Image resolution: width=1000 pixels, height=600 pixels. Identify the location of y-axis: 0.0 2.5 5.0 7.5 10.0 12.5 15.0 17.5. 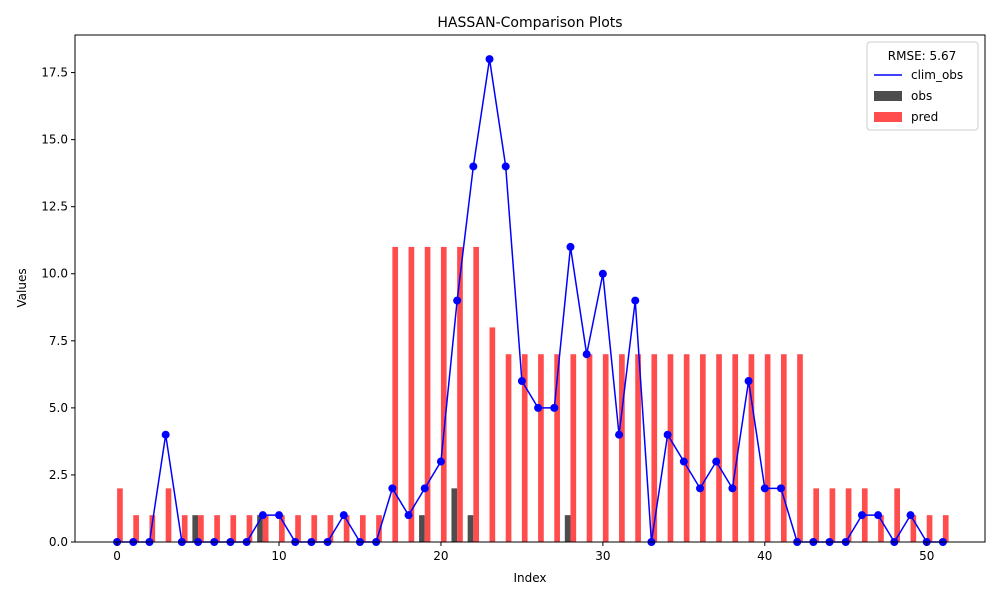
(58, 307).